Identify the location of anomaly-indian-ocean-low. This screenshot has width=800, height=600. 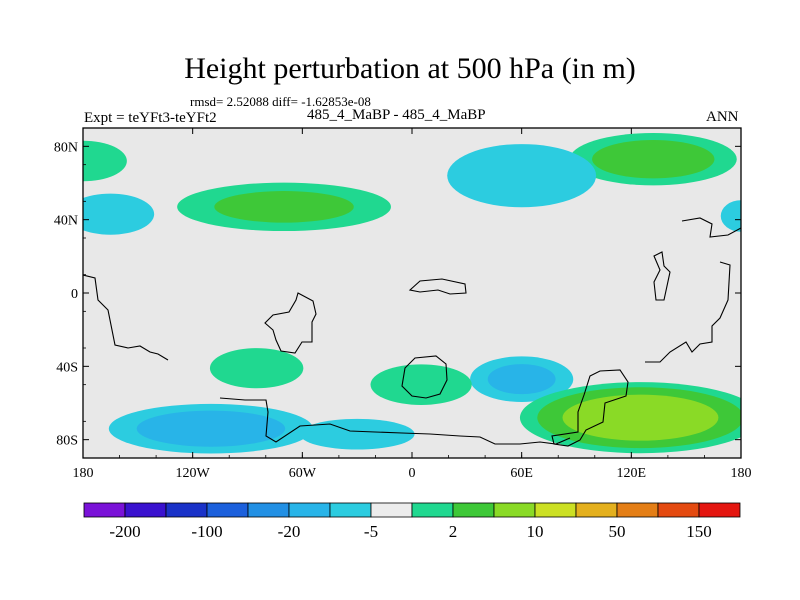
(522, 379).